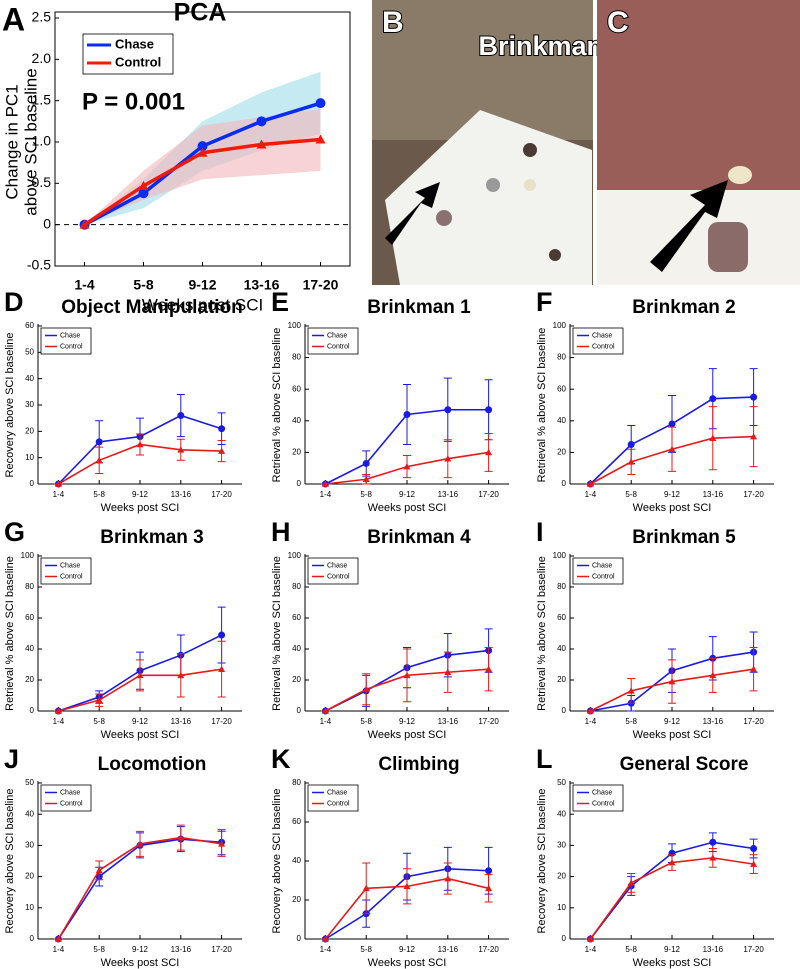 The image size is (800, 969). What do you see at coordinates (618, 22) in the screenshot?
I see `panel-letter: C` at bounding box center [618, 22].